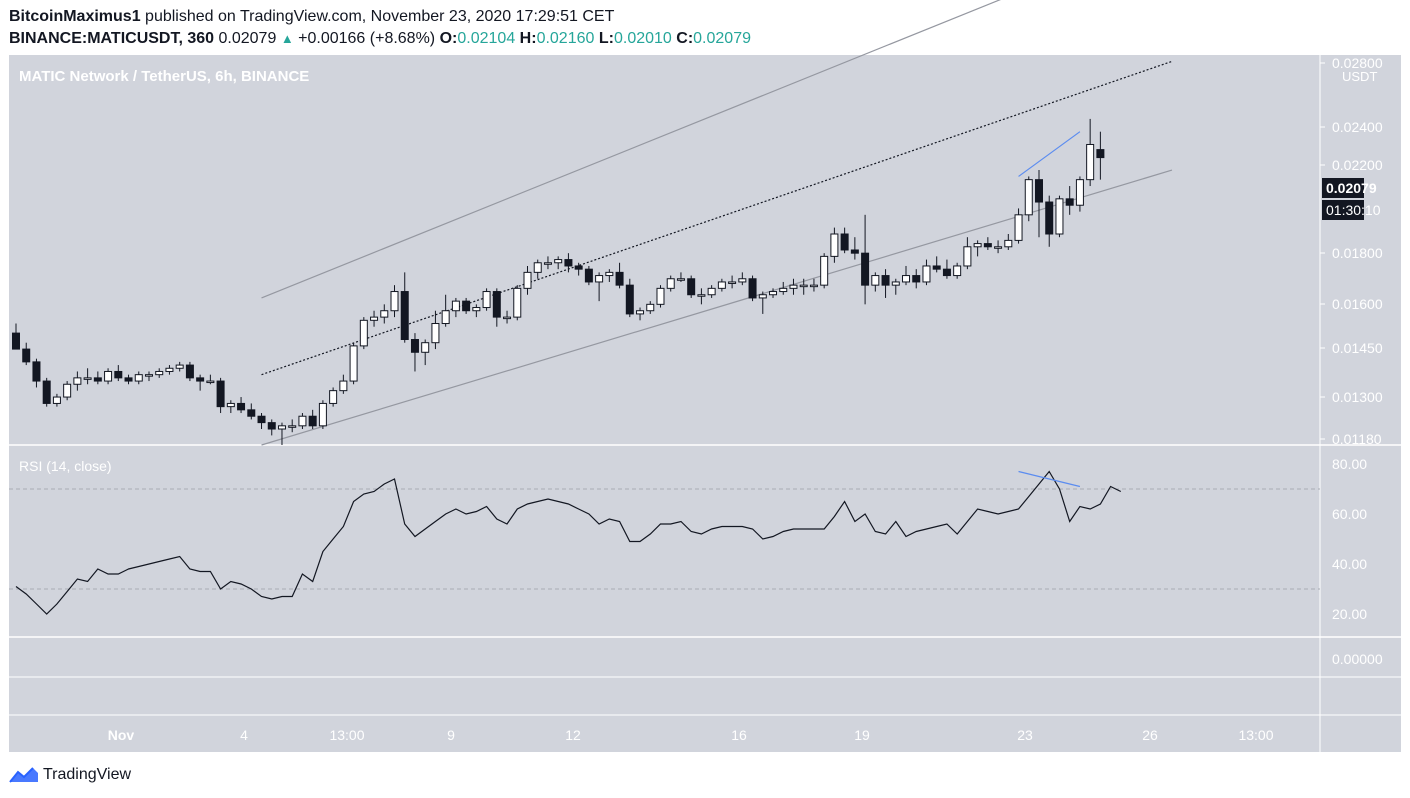  Describe the element at coordinates (451, 735) in the screenshot. I see `time-tick-label: 9` at that location.